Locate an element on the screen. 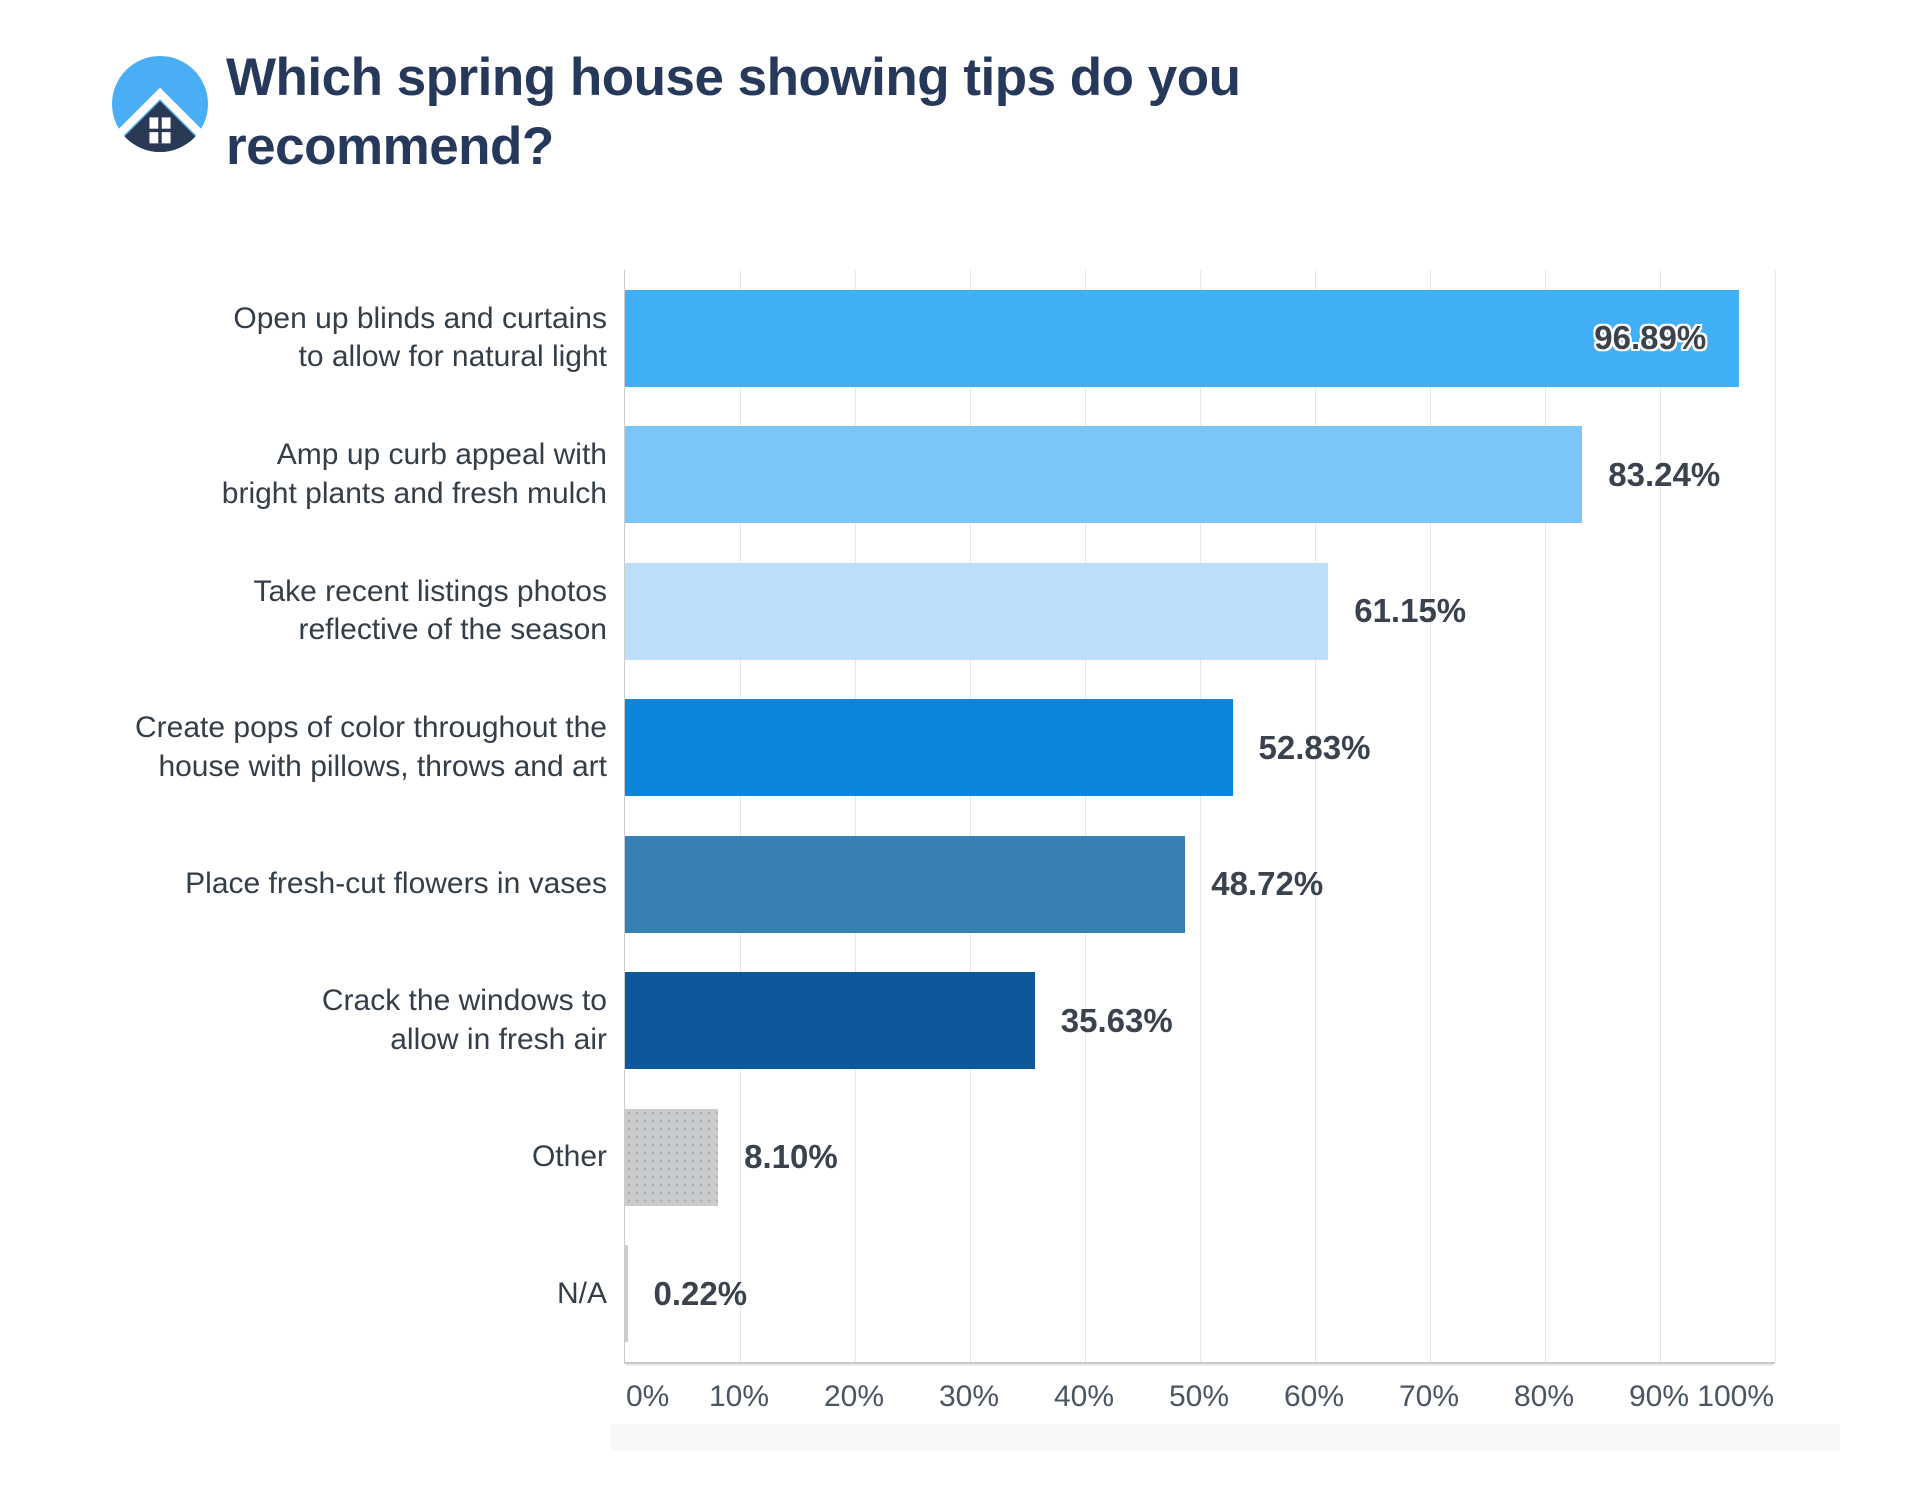  x-axis-tick-label: 40% is located at coordinates (1084, 1396).